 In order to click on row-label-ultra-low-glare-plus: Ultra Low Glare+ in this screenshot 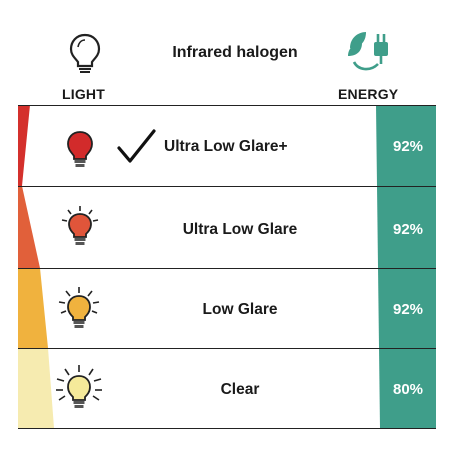, I will do `click(226, 146)`.